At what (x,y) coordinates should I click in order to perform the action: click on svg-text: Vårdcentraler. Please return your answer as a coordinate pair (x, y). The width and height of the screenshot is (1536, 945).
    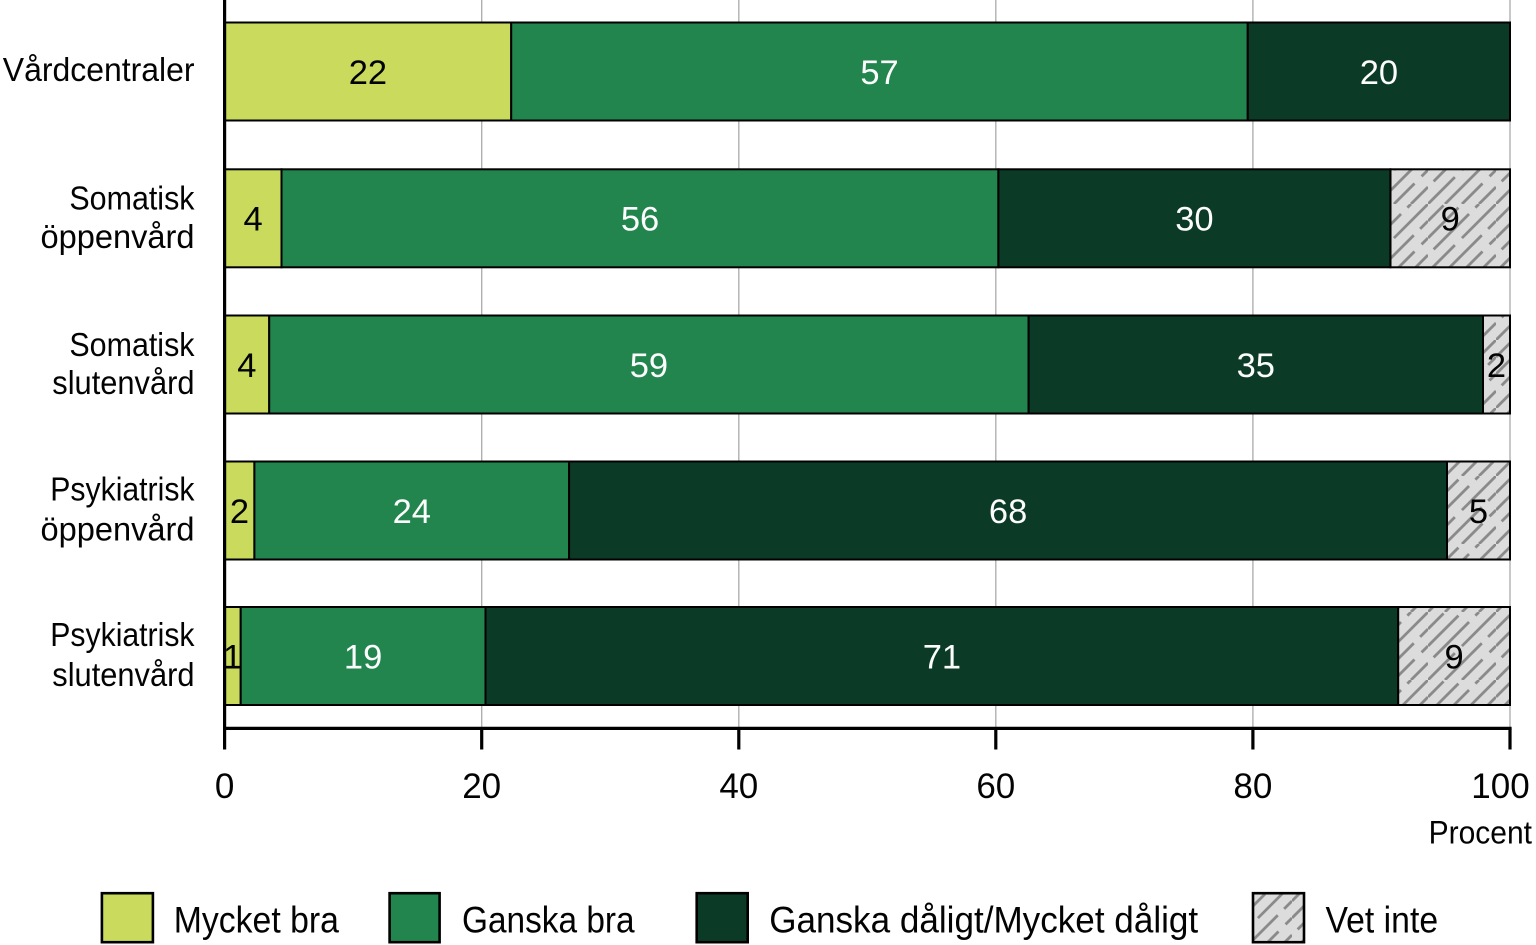
    Looking at the image, I should click on (99, 70).